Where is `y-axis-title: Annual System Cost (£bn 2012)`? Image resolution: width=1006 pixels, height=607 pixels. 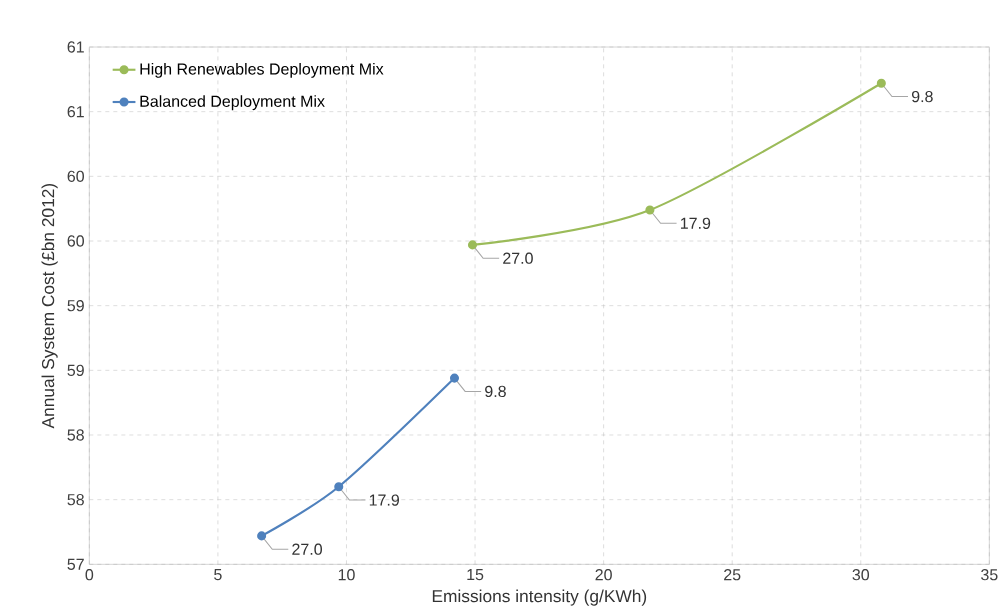
y-axis-title: Annual System Cost (£bn 2012) is located at coordinates (49, 306).